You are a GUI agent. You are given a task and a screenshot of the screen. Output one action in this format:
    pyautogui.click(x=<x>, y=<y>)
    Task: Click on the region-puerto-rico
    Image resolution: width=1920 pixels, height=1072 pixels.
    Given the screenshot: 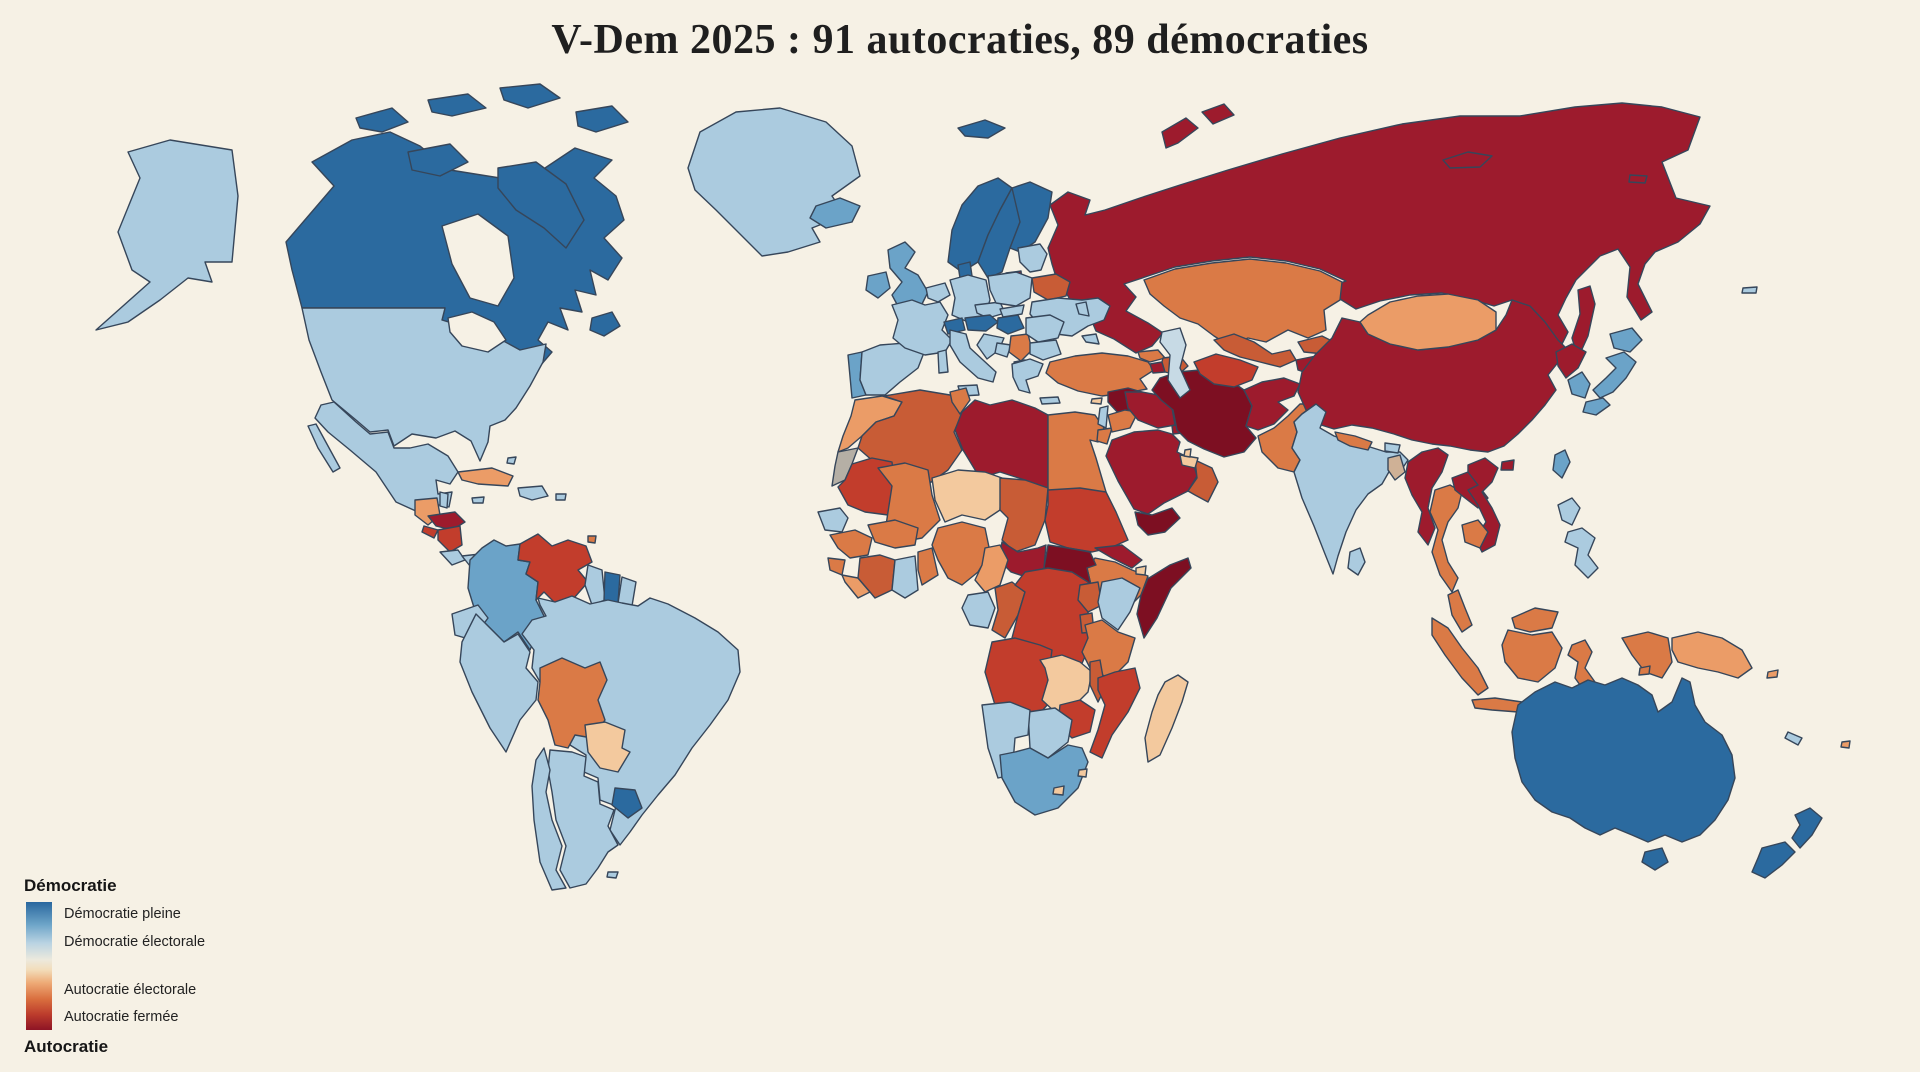 What is the action you would take?
    pyautogui.click(x=561, y=497)
    